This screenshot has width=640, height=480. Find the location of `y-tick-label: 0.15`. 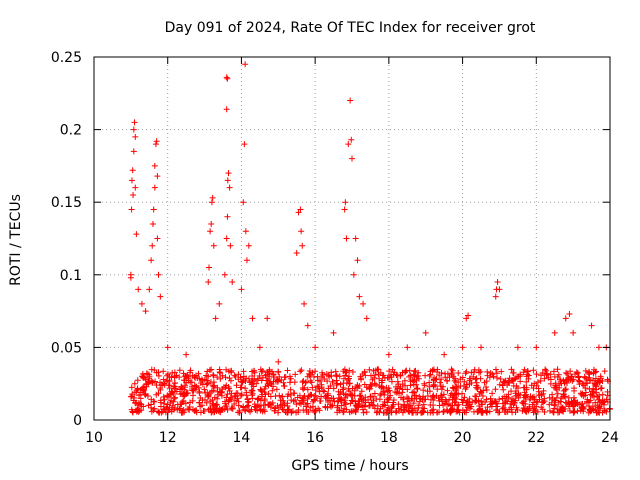

y-tick-label: 0.15 is located at coordinates (66, 203).